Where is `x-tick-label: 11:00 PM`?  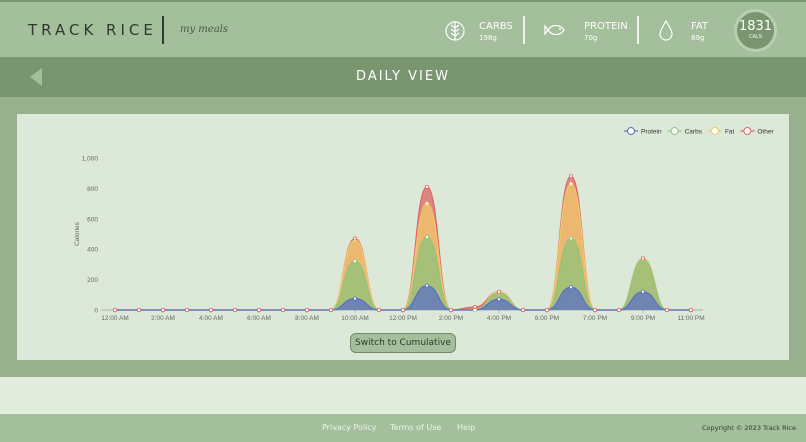 x-tick-label: 11:00 PM is located at coordinates (690, 318).